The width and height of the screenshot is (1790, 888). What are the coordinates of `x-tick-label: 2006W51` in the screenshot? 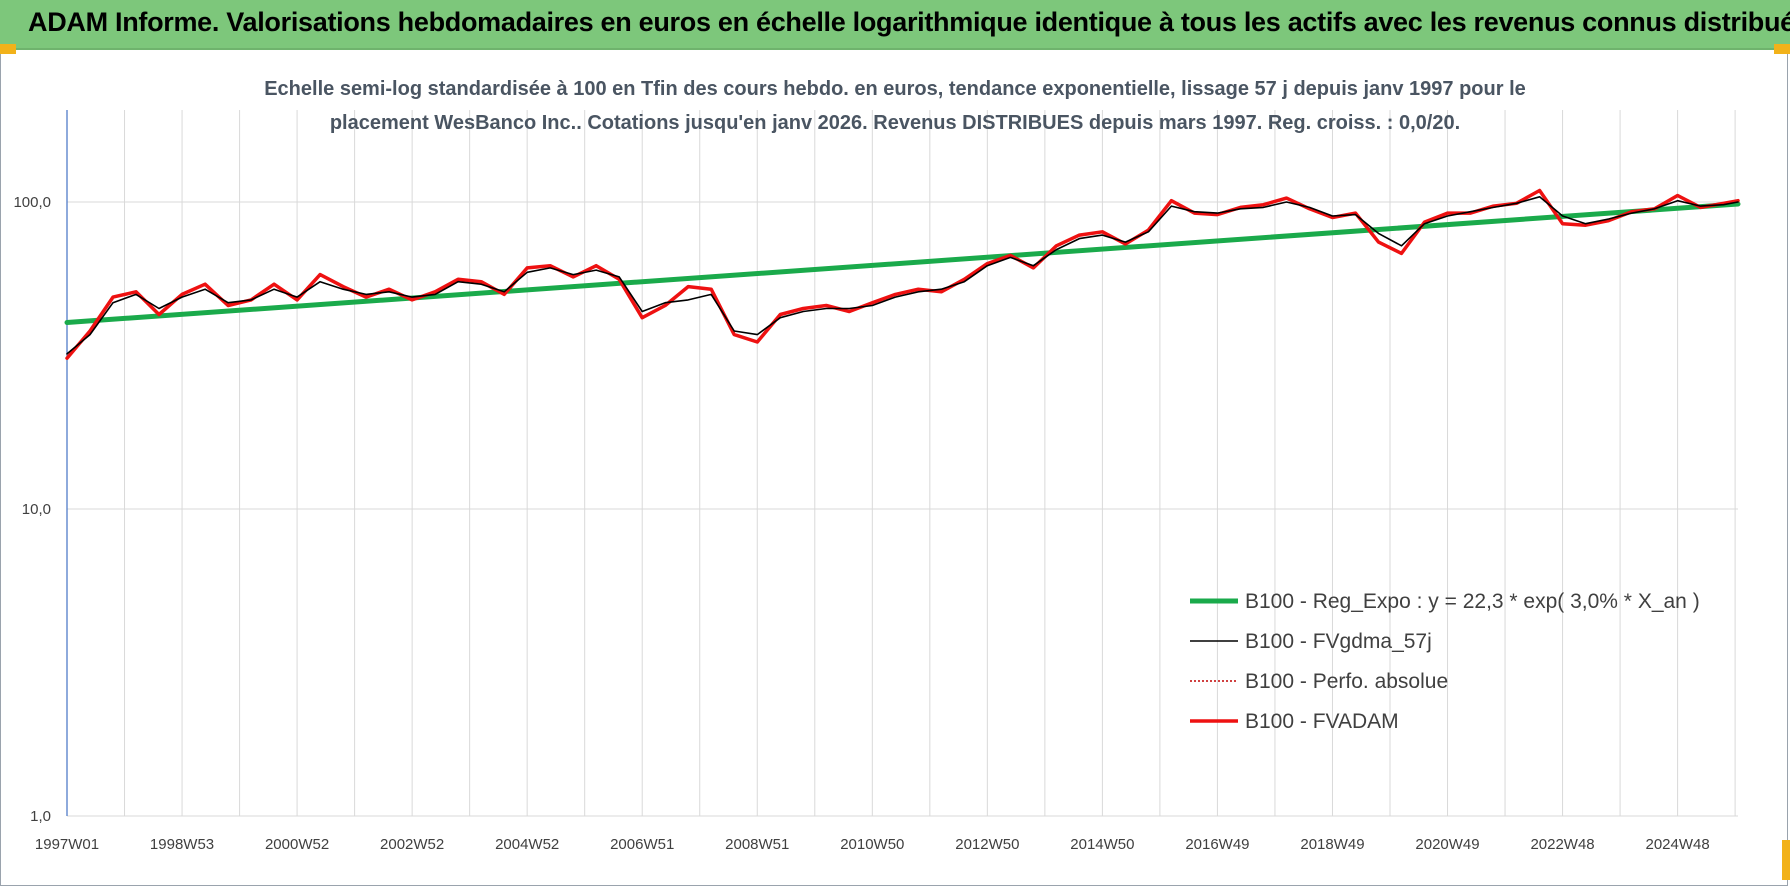 It's located at (642, 844).